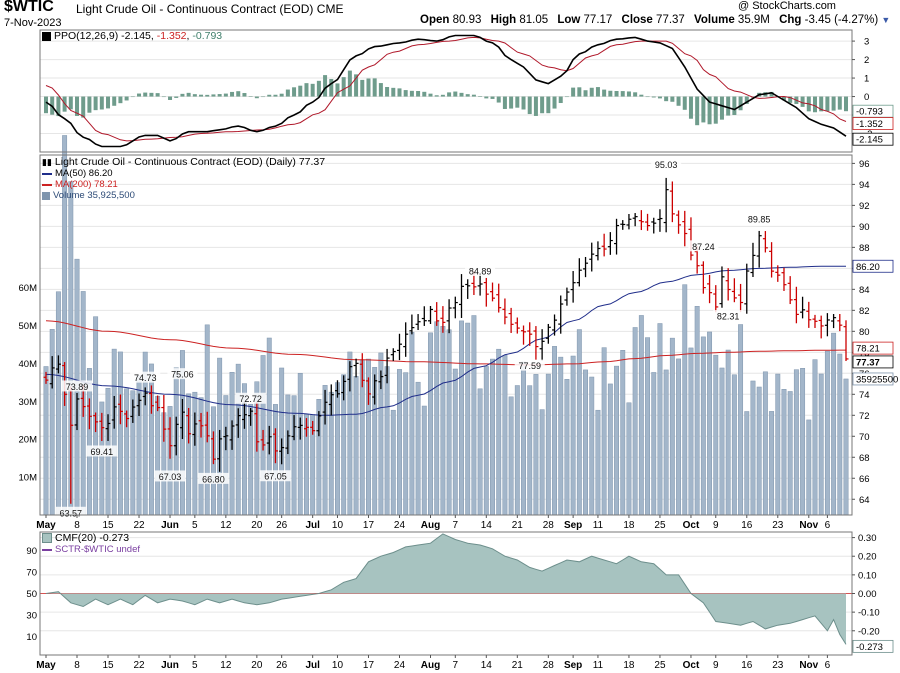 This screenshot has width=900, height=673. I want to click on ma200-line, so click(445, 343).